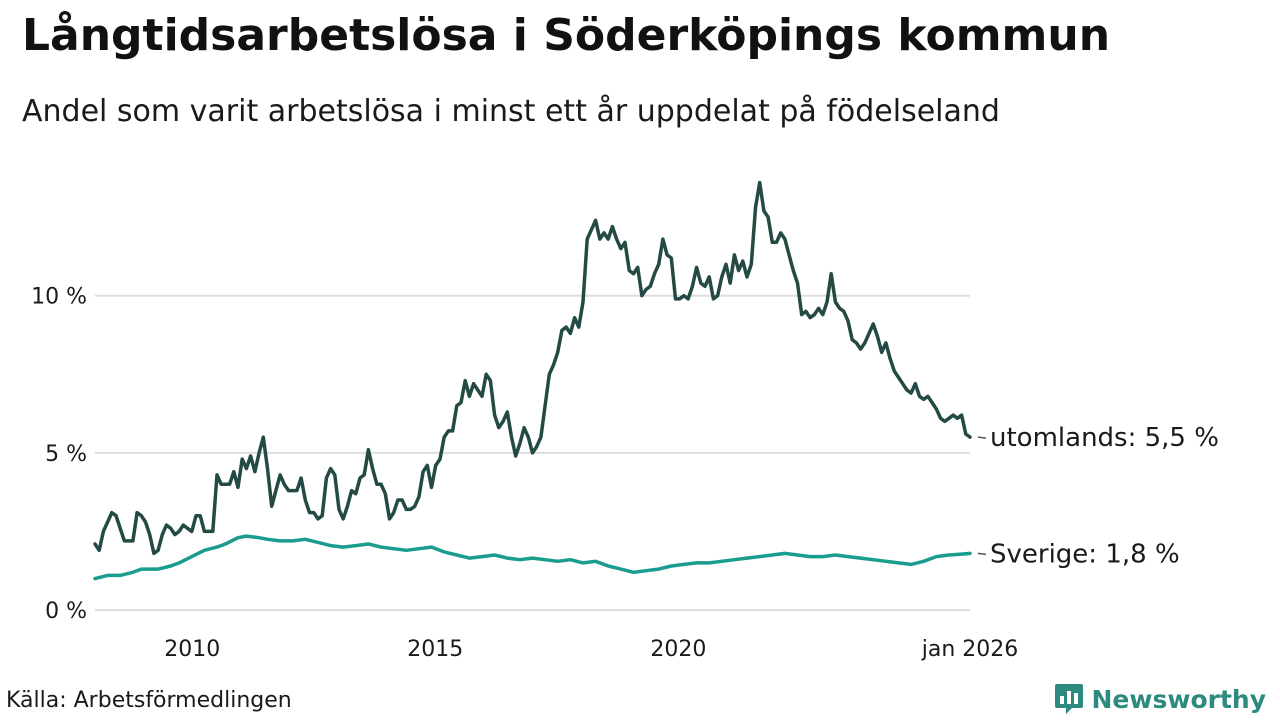 This screenshot has height=720, width=1280. What do you see at coordinates (66, 454) in the screenshot?
I see `y-tick-label: 5 %` at bounding box center [66, 454].